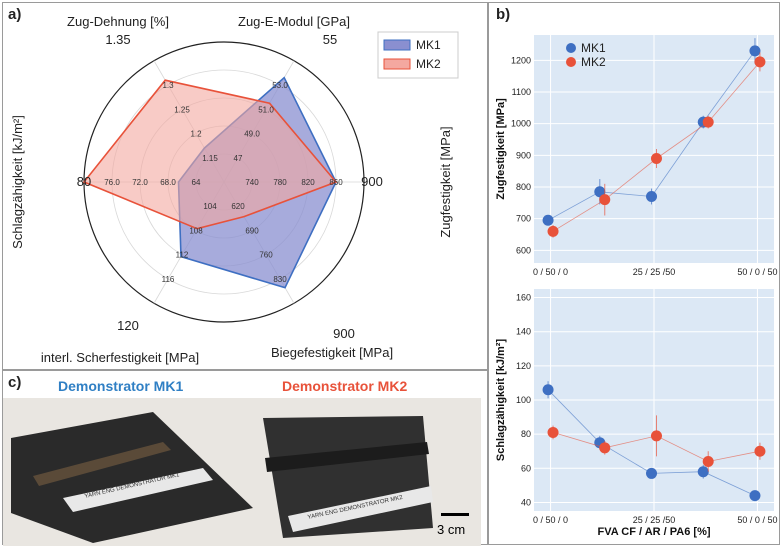 The height and width of the screenshot is (551, 782). I want to click on radar-axis-label: Schlagzähigkeit [kJ/m²], so click(17, 182).